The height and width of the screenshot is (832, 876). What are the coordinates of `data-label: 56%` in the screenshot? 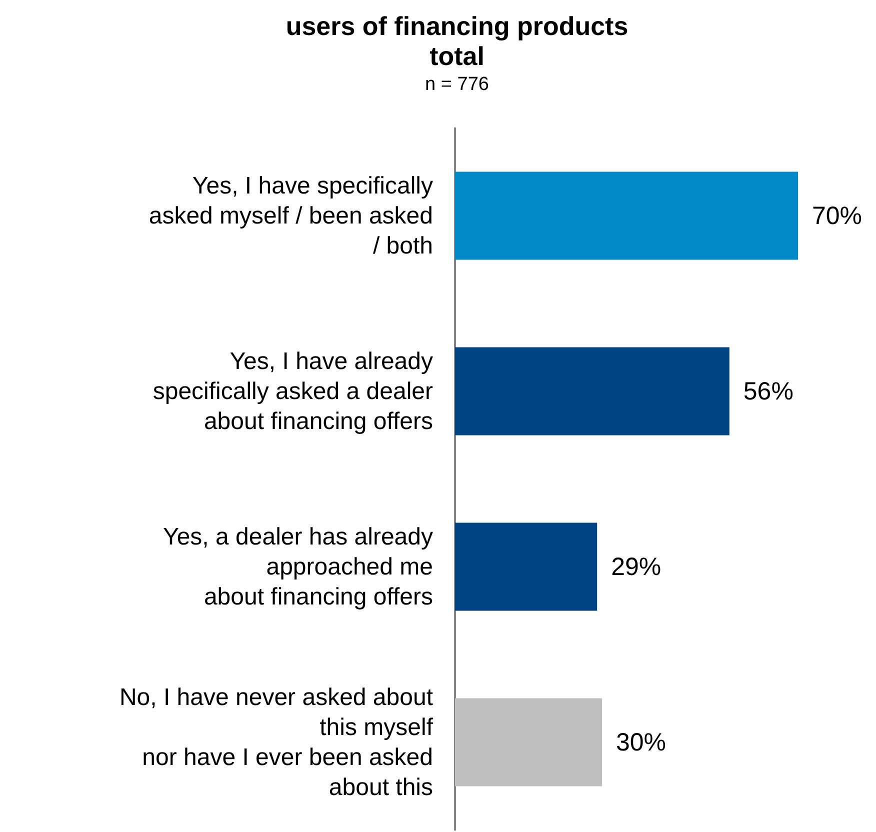 It's located at (768, 391).